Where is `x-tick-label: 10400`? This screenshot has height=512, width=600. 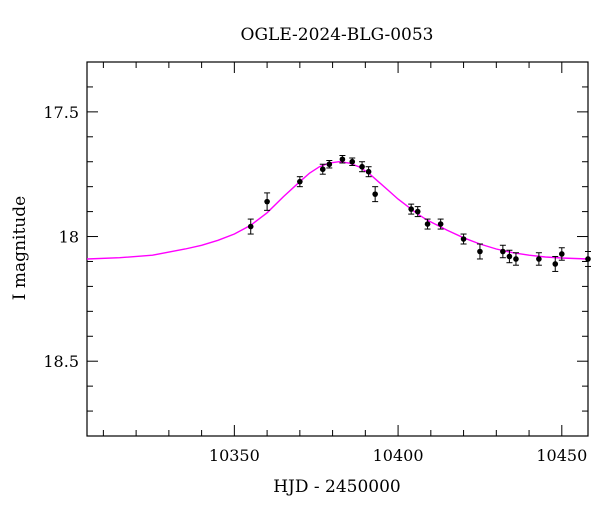 x-tick-label: 10400 is located at coordinates (398, 455).